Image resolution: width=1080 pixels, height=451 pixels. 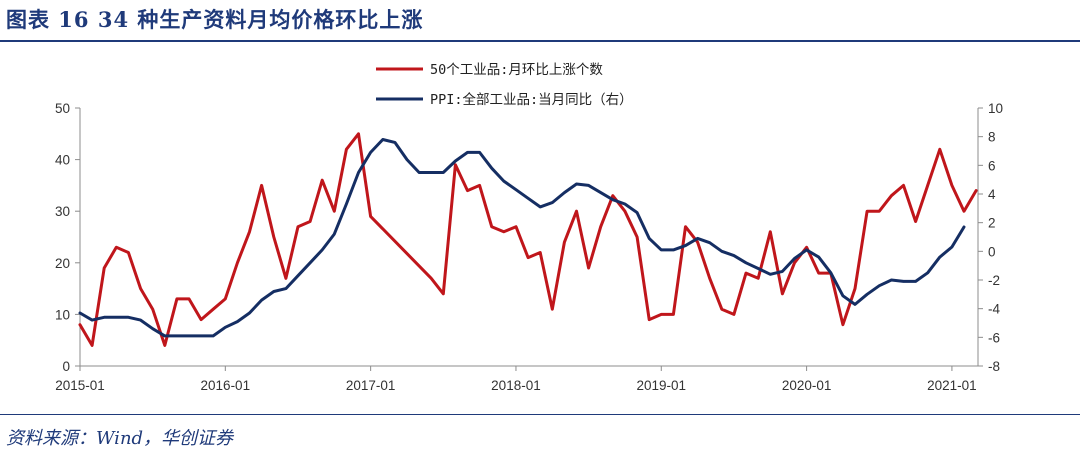 What do you see at coordinates (995, 108) in the screenshot?
I see `y-right-tick-label: 10` at bounding box center [995, 108].